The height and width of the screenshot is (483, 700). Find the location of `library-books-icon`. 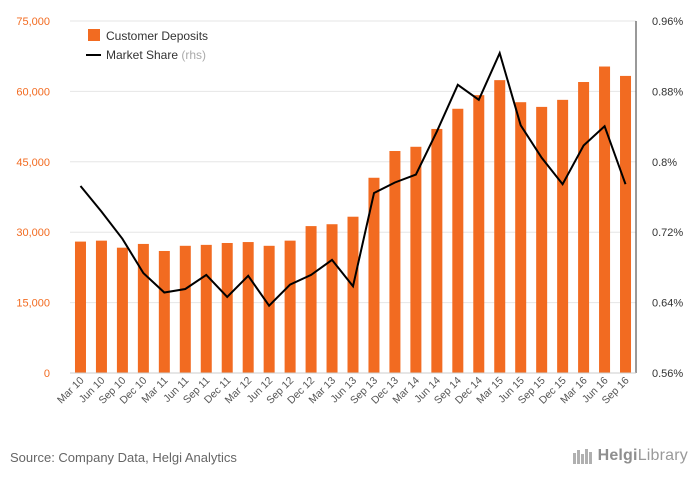

library-books-icon is located at coordinates (582, 456).